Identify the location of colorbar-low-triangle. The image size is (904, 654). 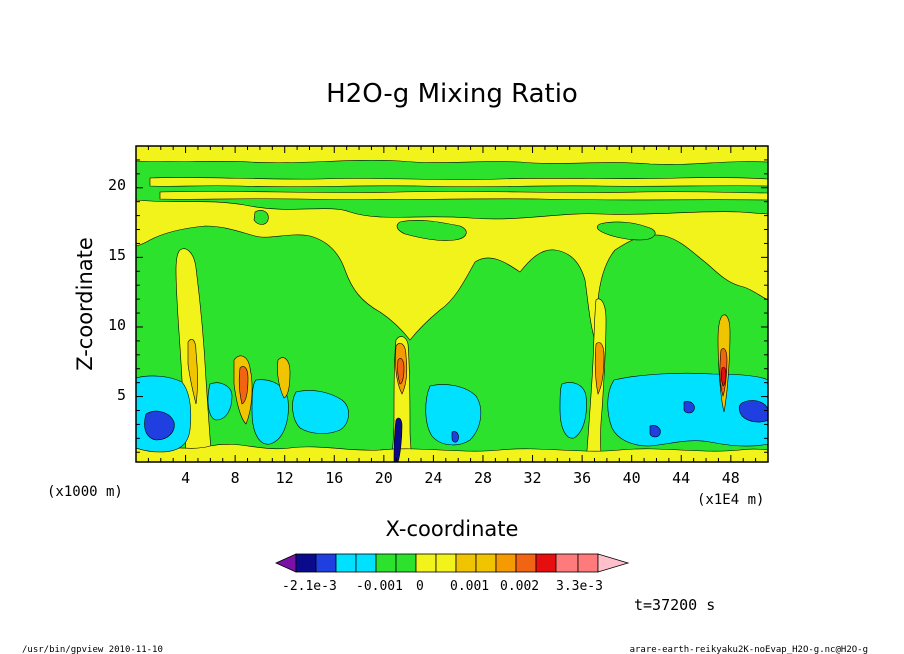
(286, 563).